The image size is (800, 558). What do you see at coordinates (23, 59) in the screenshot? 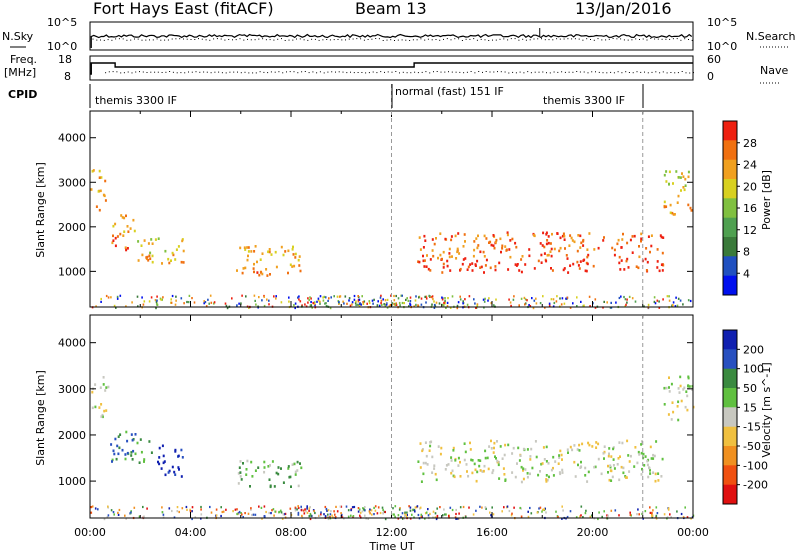
I see `freq-label: Freq.` at bounding box center [23, 59].